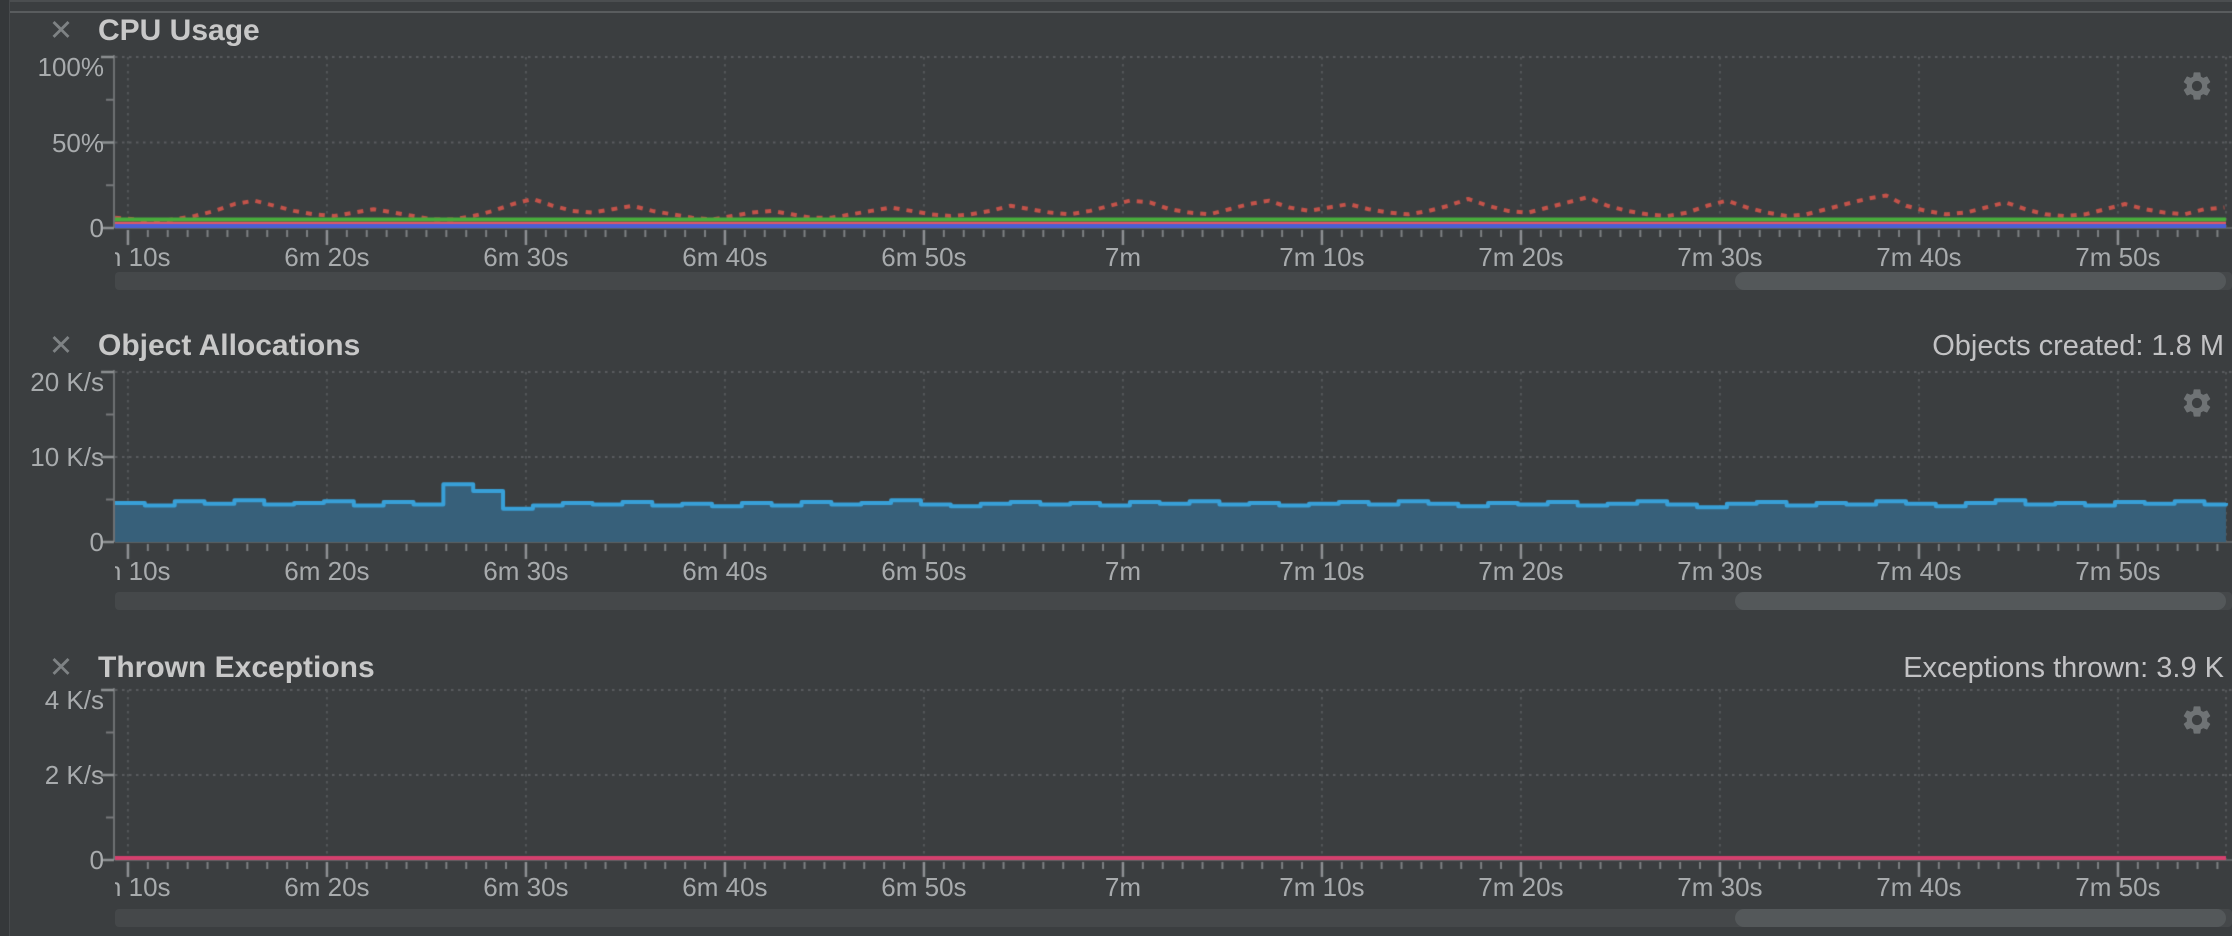 The image size is (2232, 936). I want to click on y-axis-label: 10 K/s, so click(67, 457).